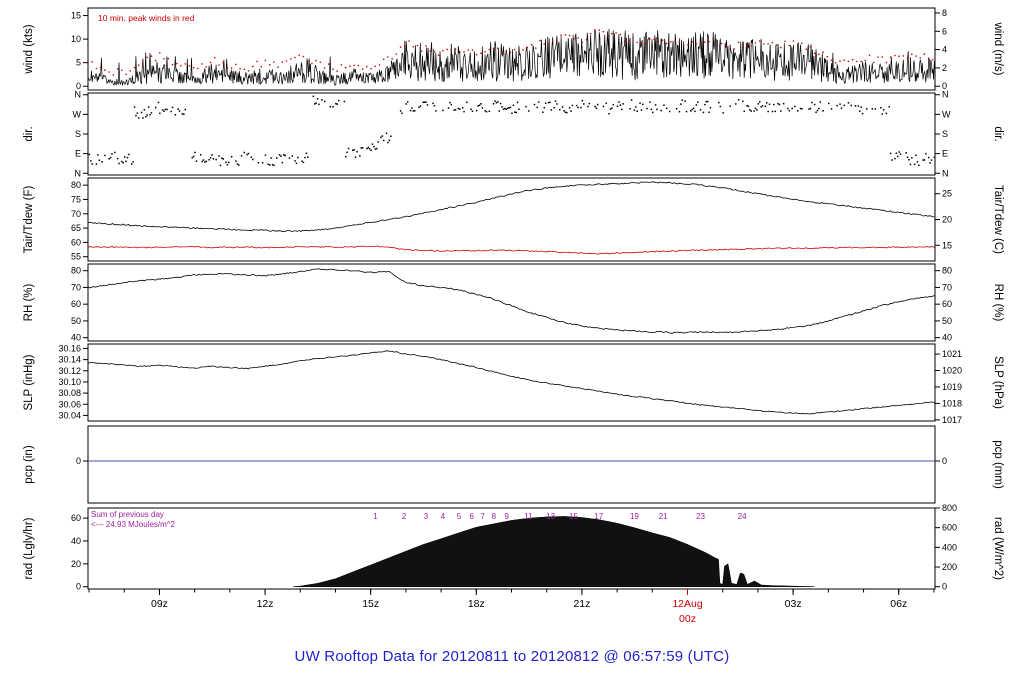 The width and height of the screenshot is (1024, 700). I want to click on wind-left-tick-label: 5, so click(78, 63).